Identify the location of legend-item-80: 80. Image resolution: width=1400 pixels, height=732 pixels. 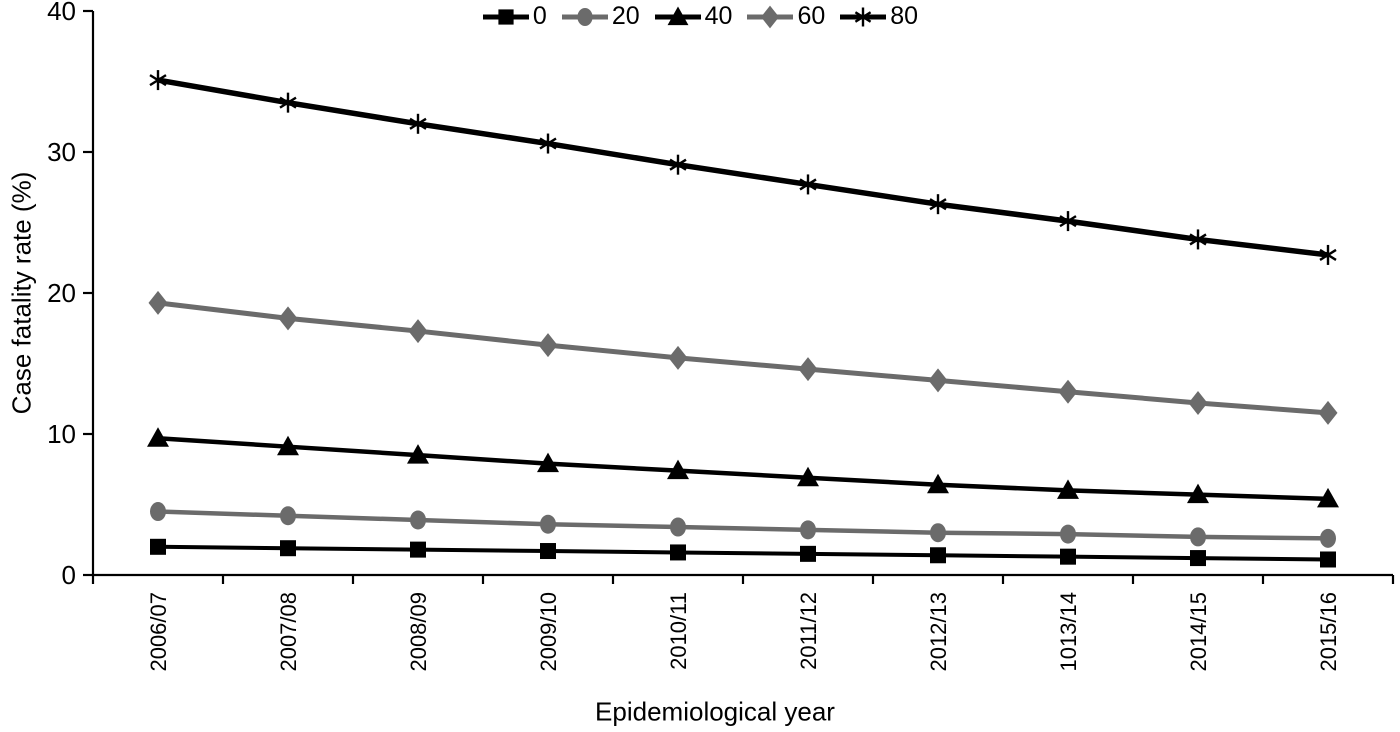
(878, 16).